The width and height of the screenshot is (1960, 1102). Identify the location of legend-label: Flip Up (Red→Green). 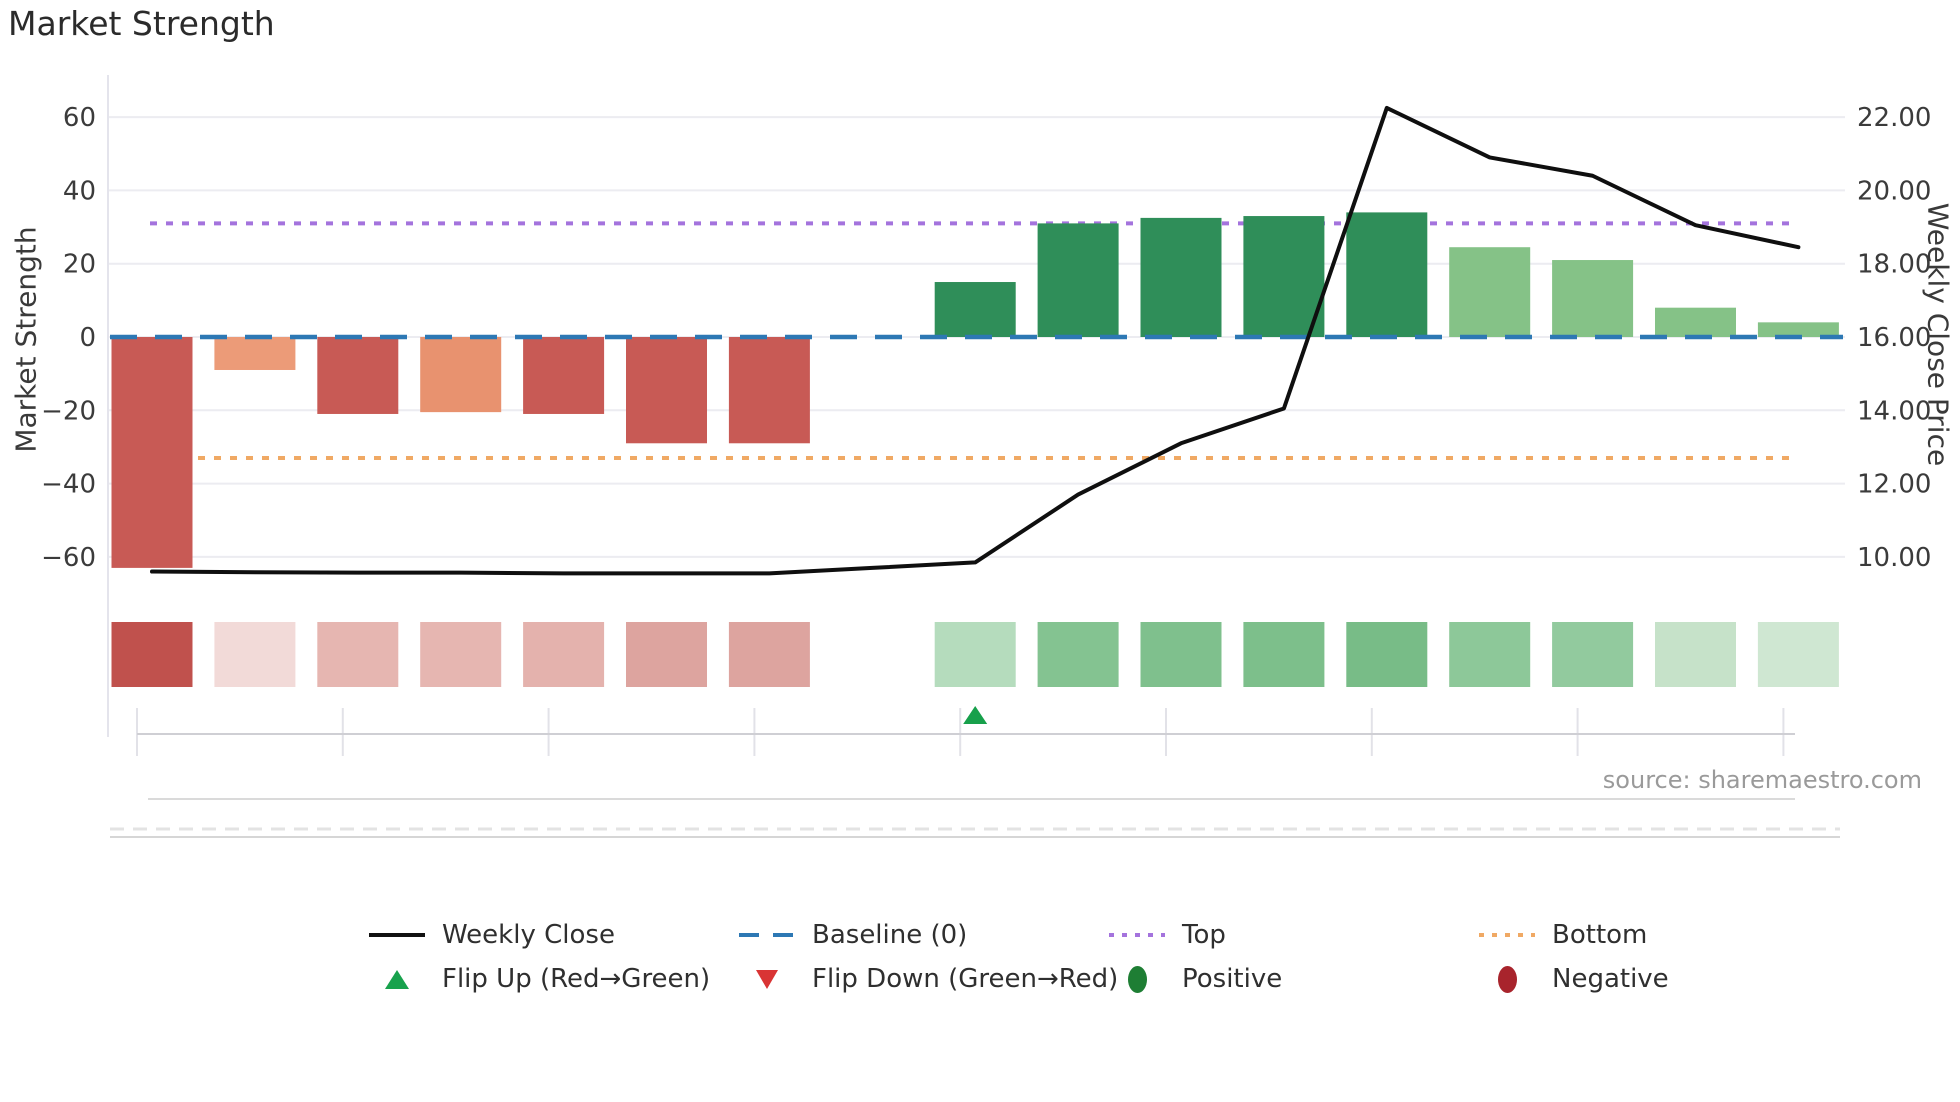
(576, 979).